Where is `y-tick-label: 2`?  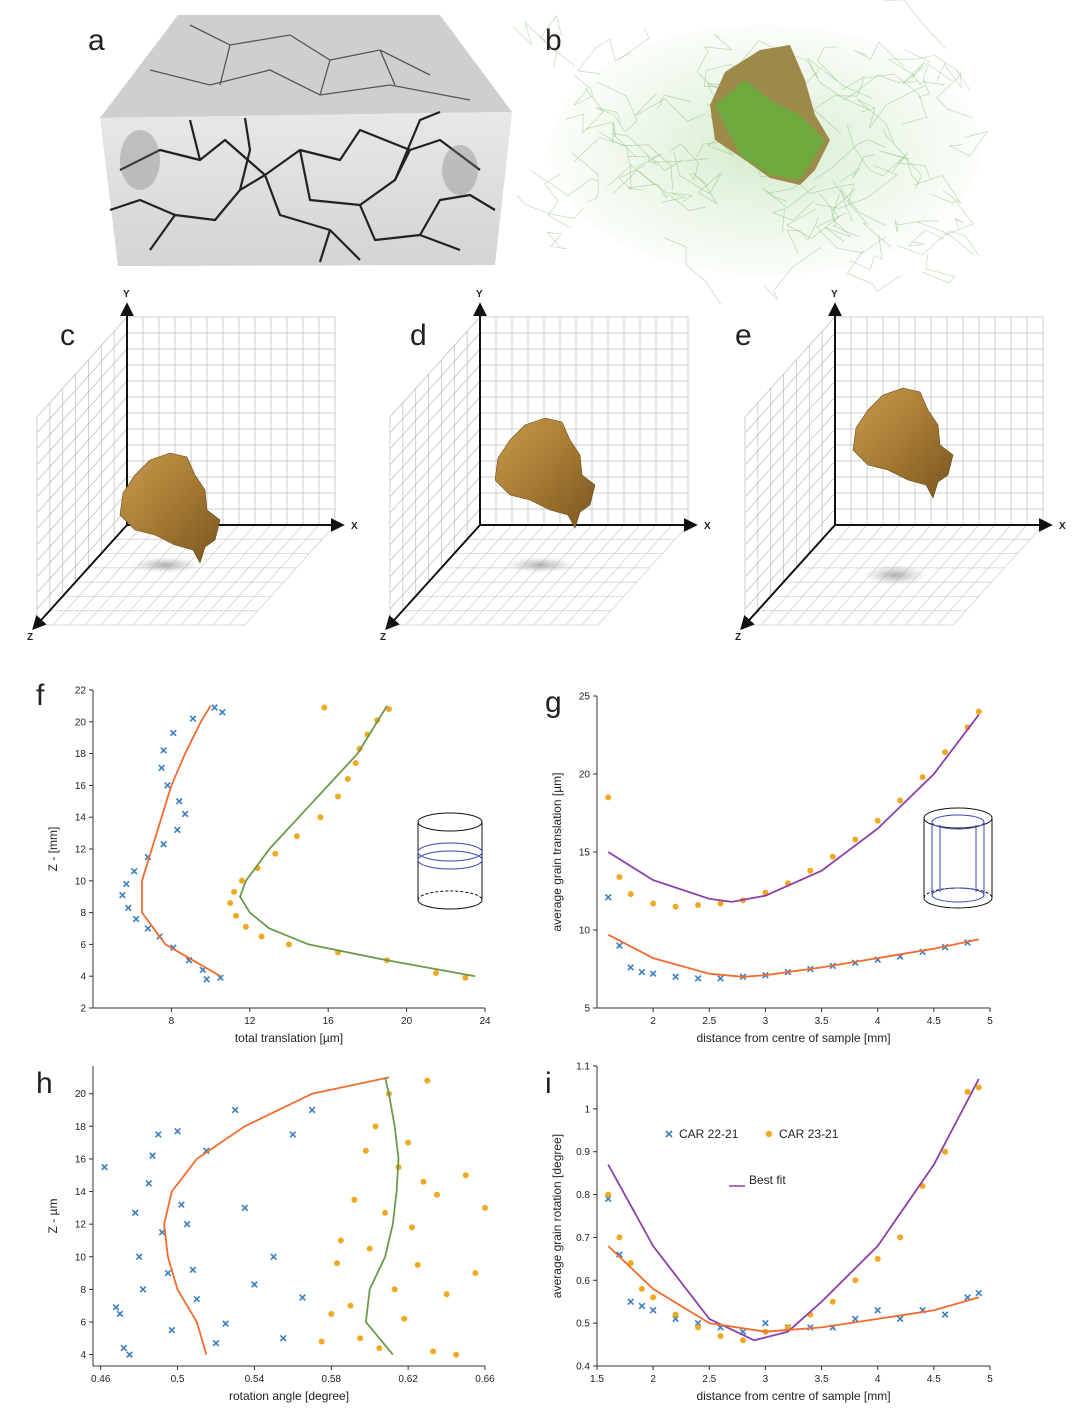
y-tick-label: 2 is located at coordinates (83, 1009).